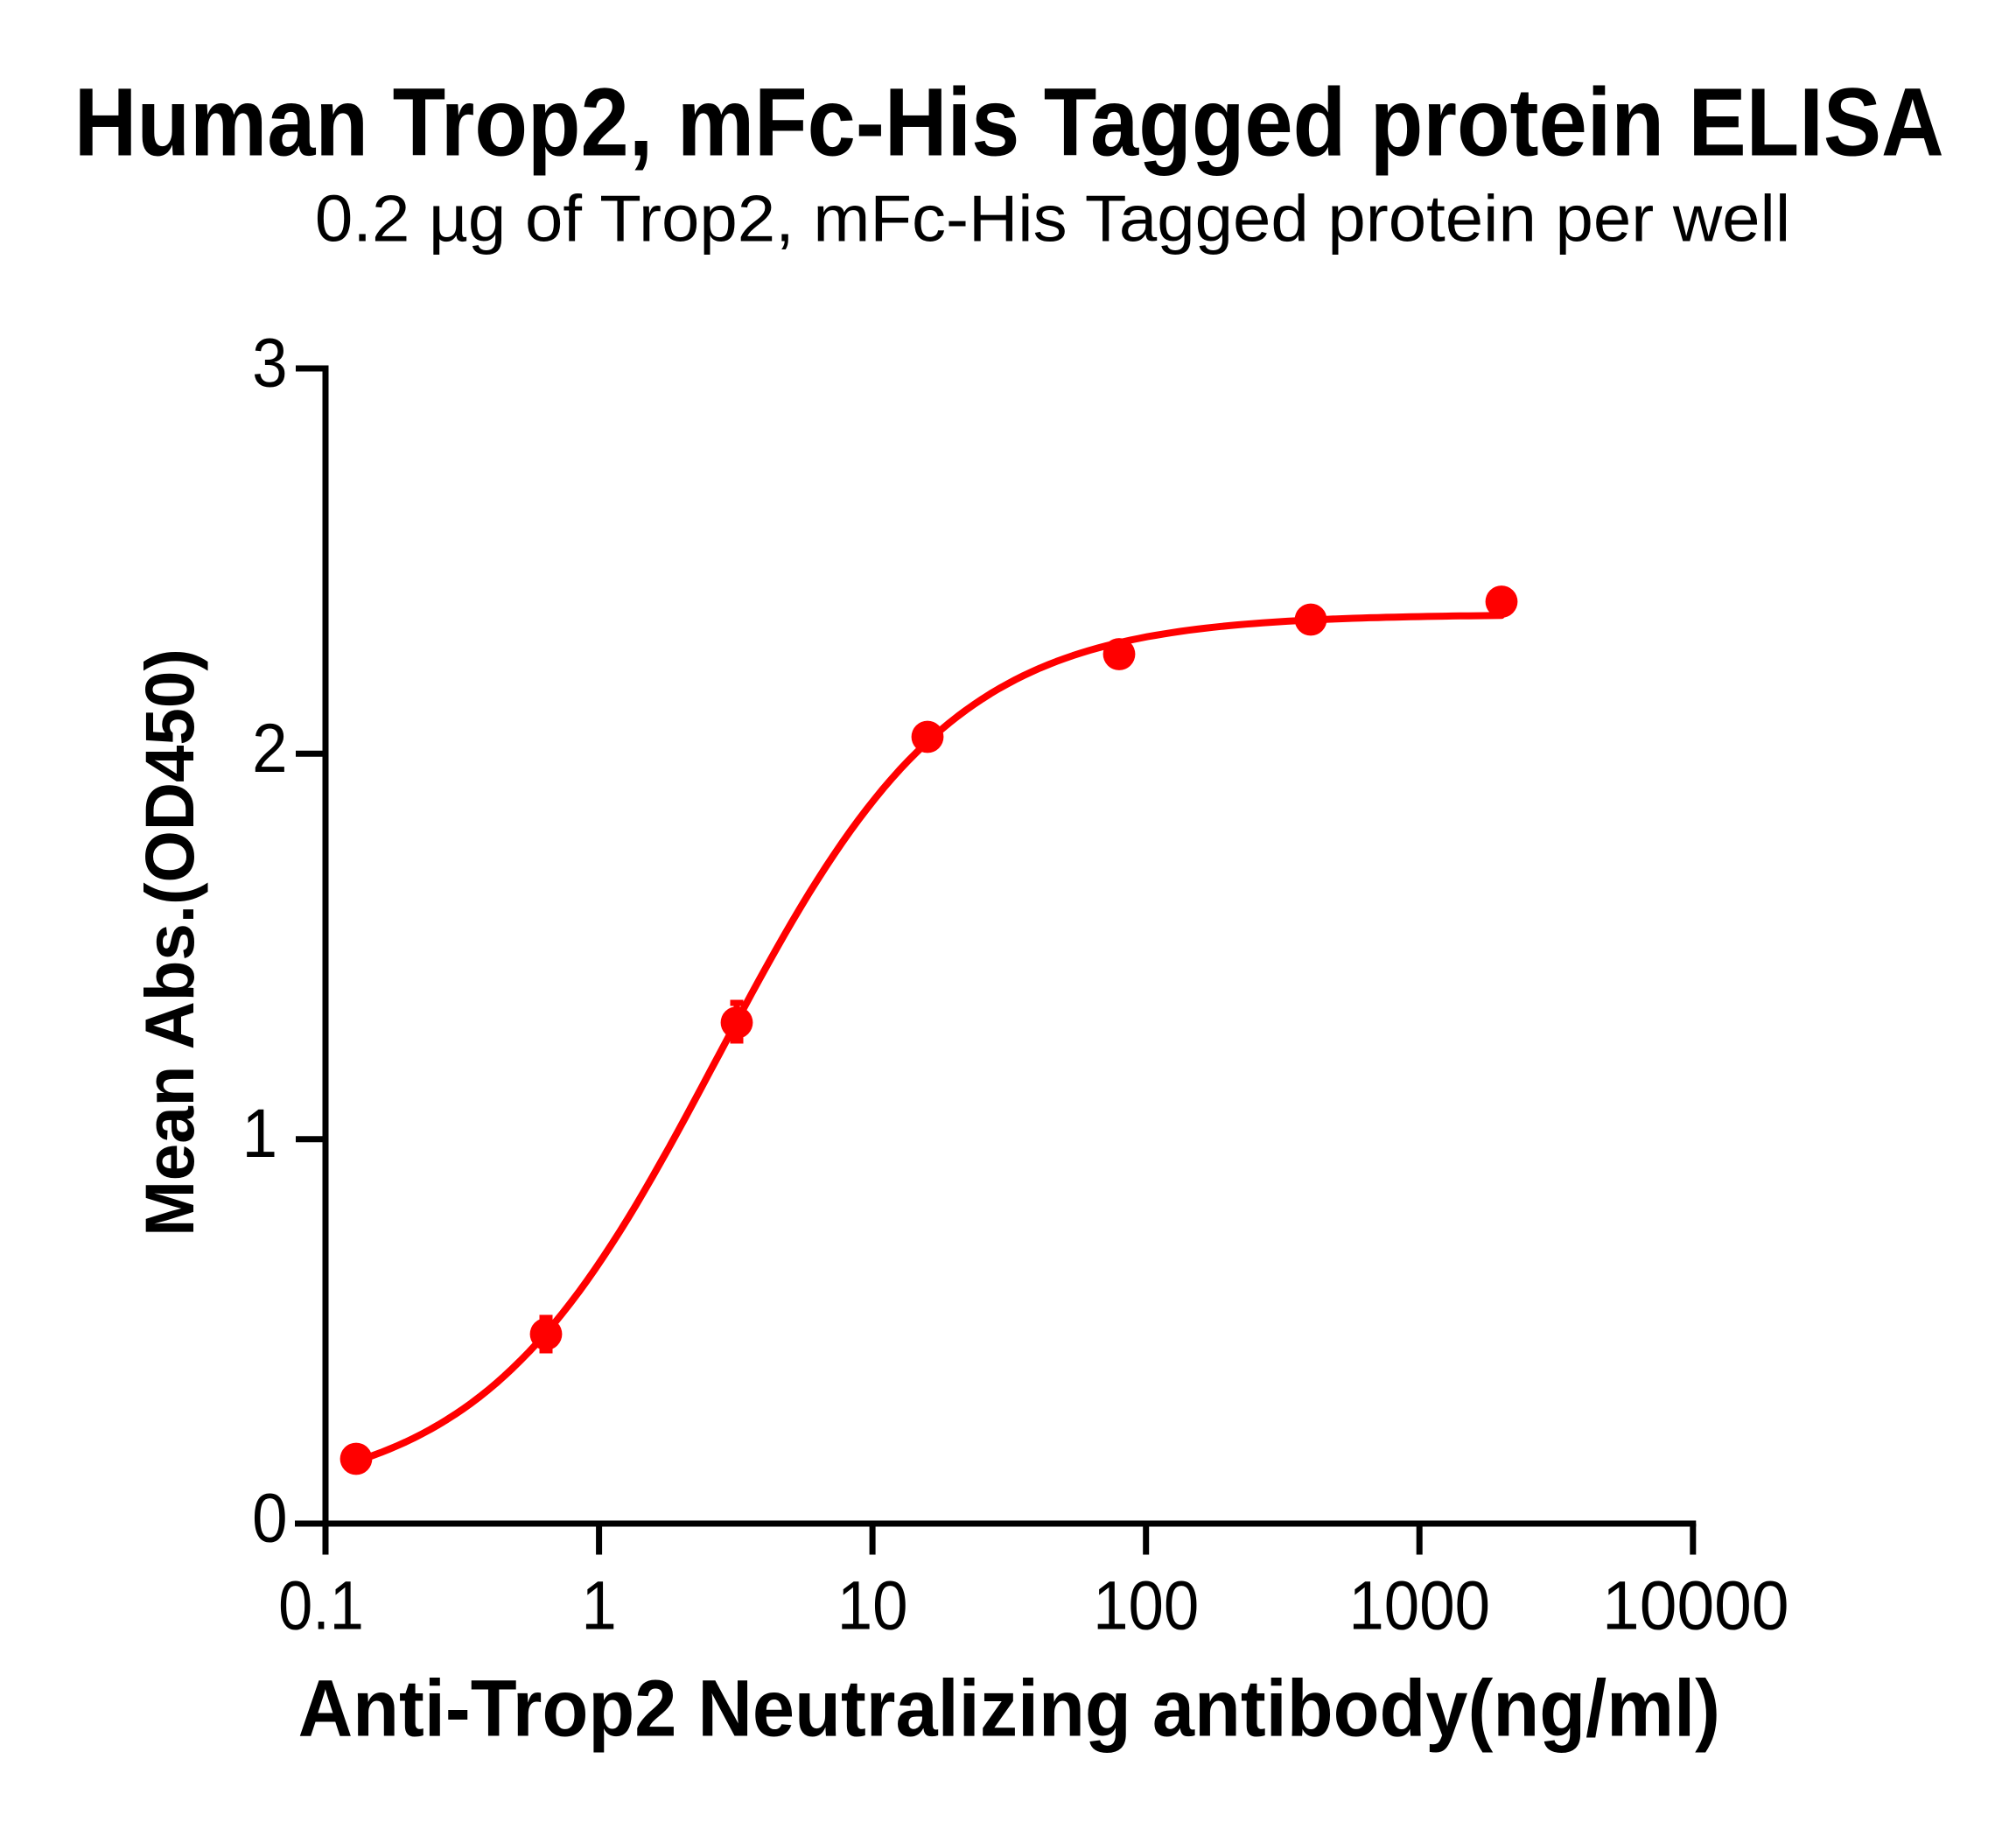 Image resolution: width=2016 pixels, height=1822 pixels. What do you see at coordinates (269, 363) in the screenshot?
I see `svg-text: 3` at bounding box center [269, 363].